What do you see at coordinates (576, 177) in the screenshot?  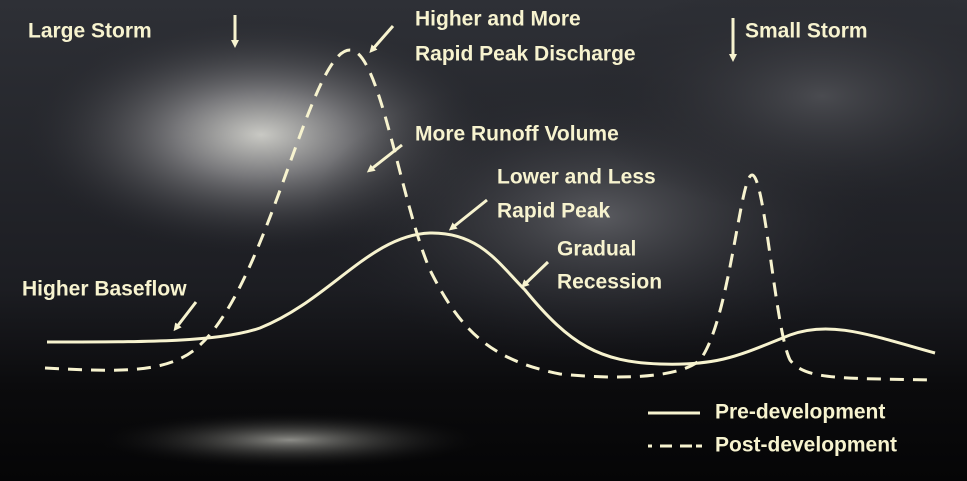 I see `label: Lower and Less` at bounding box center [576, 177].